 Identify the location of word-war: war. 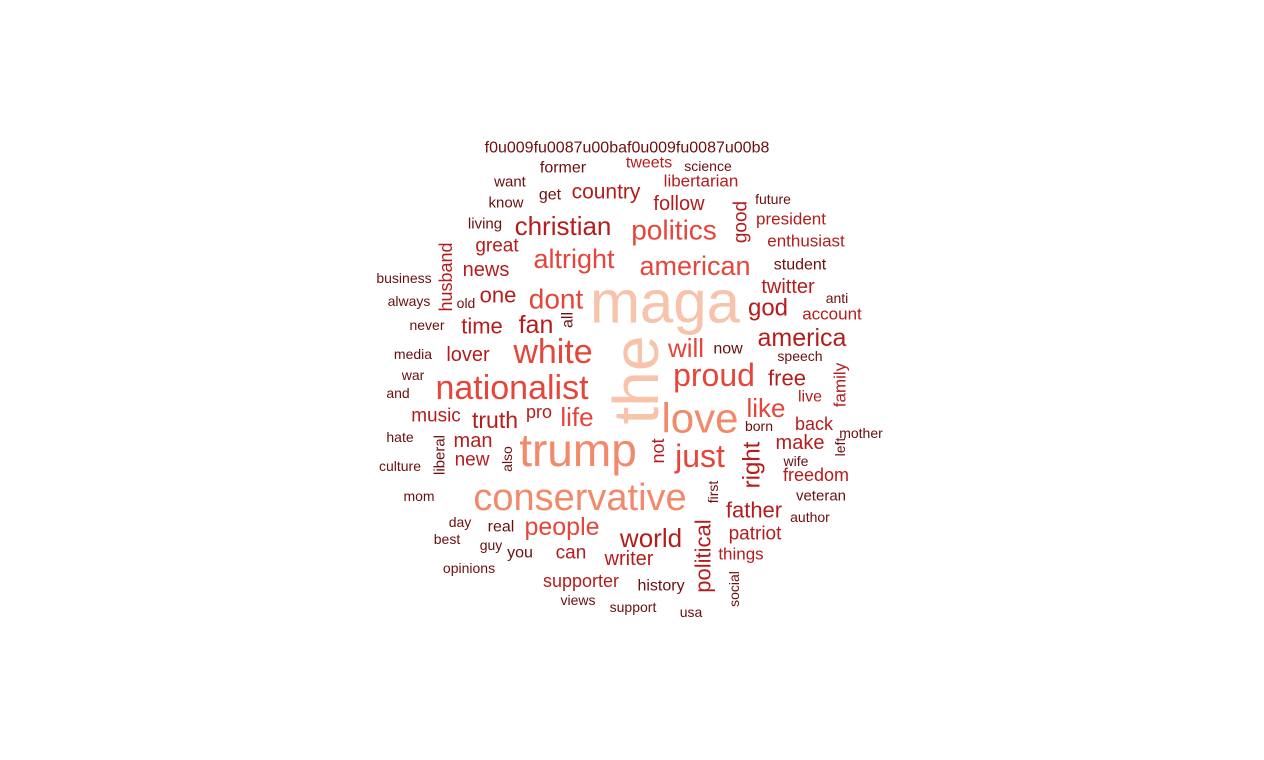
(413, 375).